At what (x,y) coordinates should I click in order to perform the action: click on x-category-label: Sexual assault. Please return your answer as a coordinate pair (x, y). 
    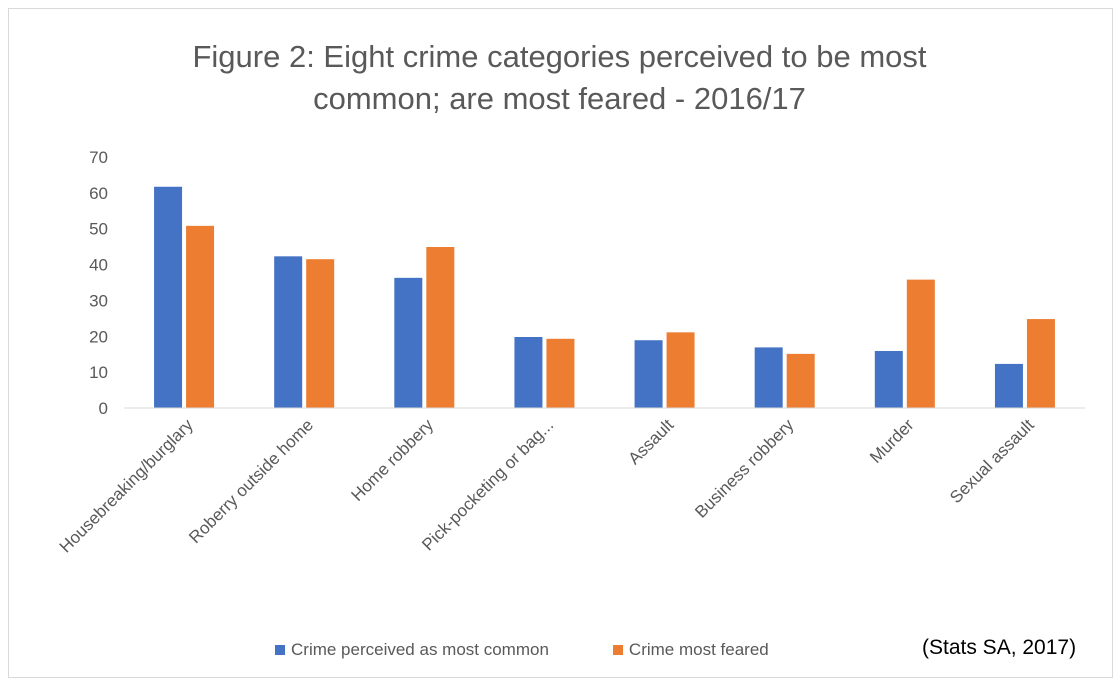
    Looking at the image, I should click on (992, 461).